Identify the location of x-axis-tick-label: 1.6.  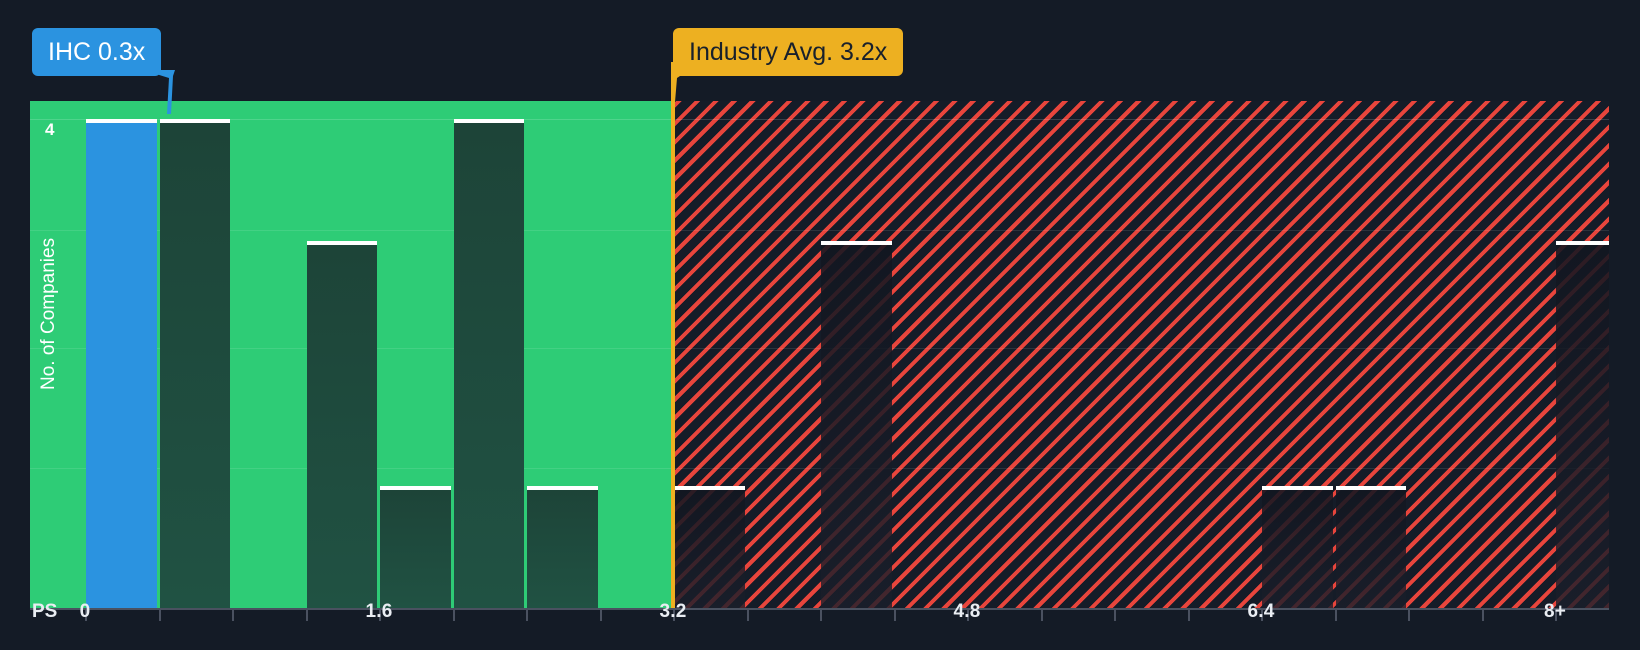
(379, 611).